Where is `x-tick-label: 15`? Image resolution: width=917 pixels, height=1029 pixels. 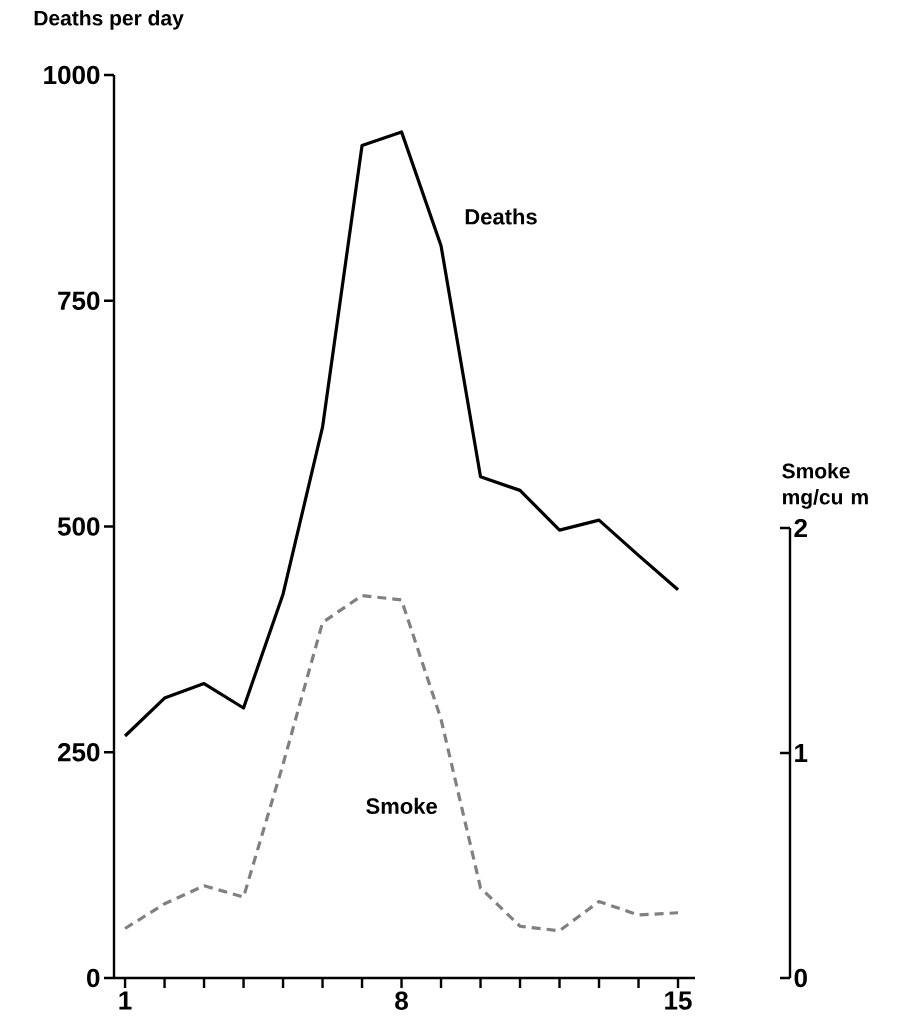 x-tick-label: 15 is located at coordinates (678, 1000).